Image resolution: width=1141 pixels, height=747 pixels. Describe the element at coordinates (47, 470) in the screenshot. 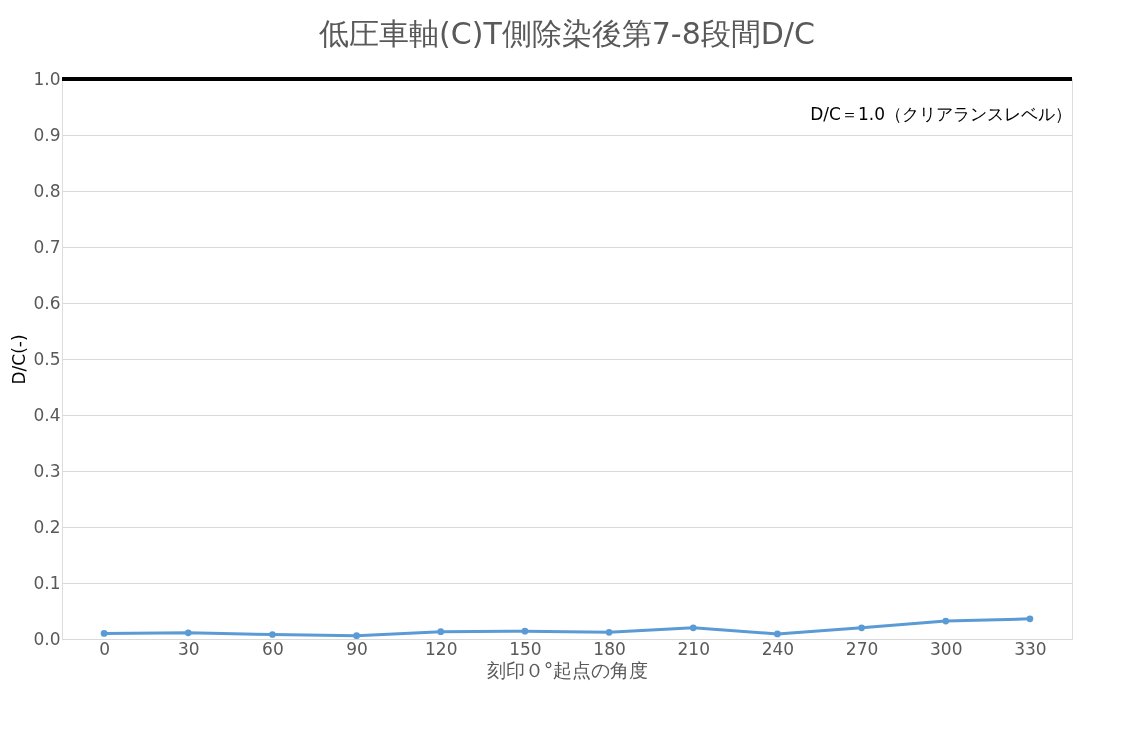

I see `y-tick-label: 0.3` at that location.